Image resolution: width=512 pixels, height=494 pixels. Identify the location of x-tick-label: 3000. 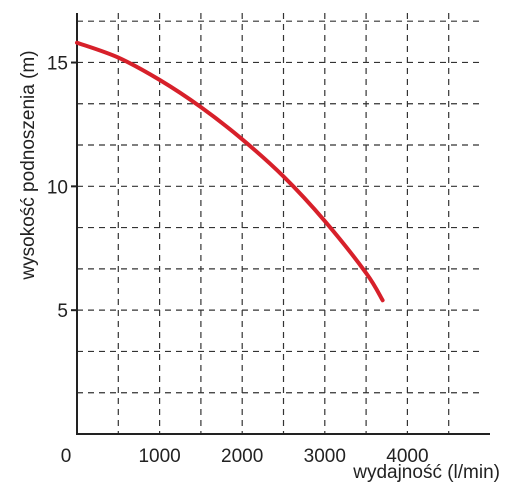
(325, 456).